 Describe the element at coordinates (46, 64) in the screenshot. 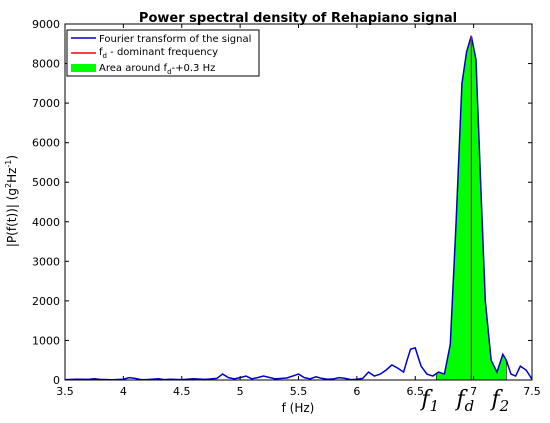

I see `y-tick-label: 8000` at that location.